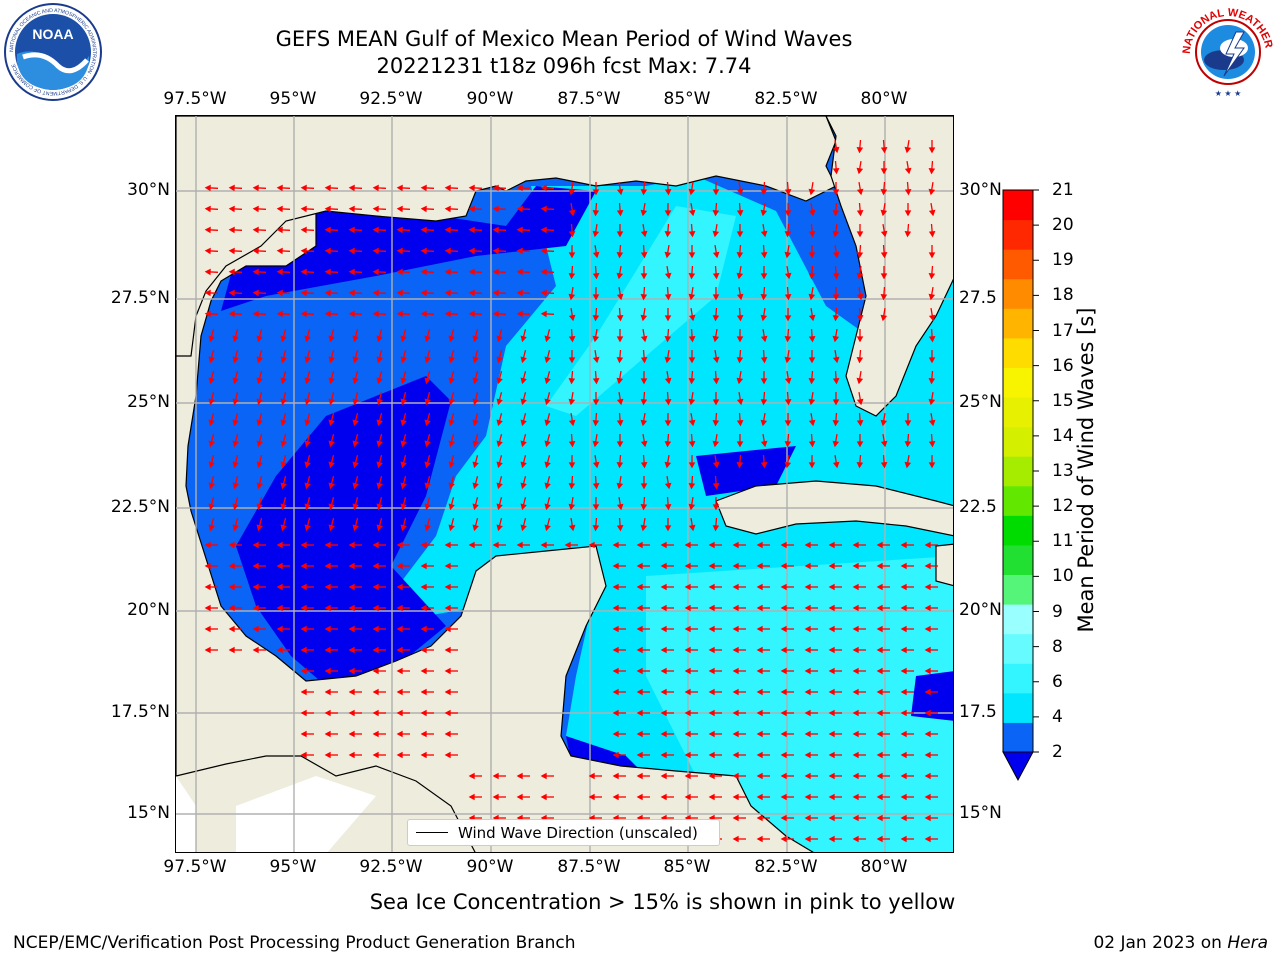  What do you see at coordinates (148, 813) in the screenshot?
I see `lat-tick-label: 15°N` at bounding box center [148, 813].